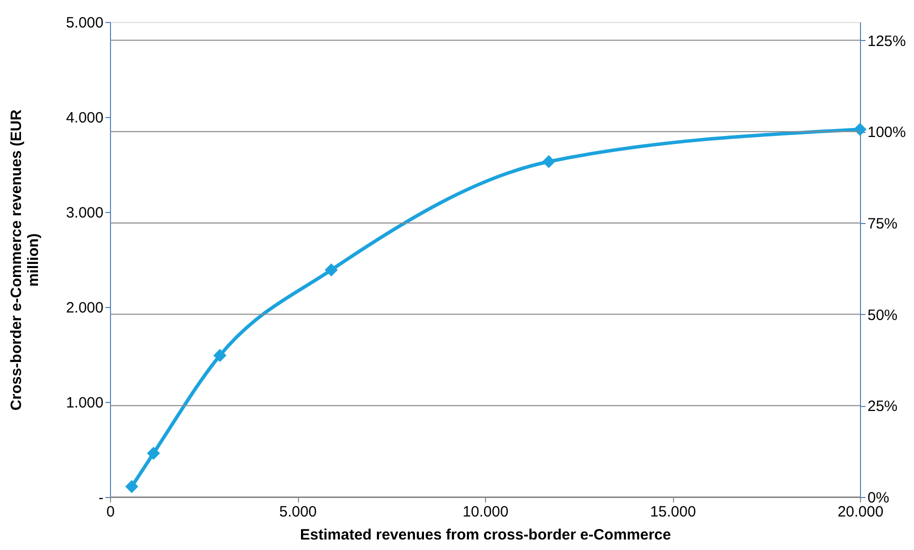 The image size is (914, 550). I want to click on x-tick-label: 15.000, so click(673, 512).